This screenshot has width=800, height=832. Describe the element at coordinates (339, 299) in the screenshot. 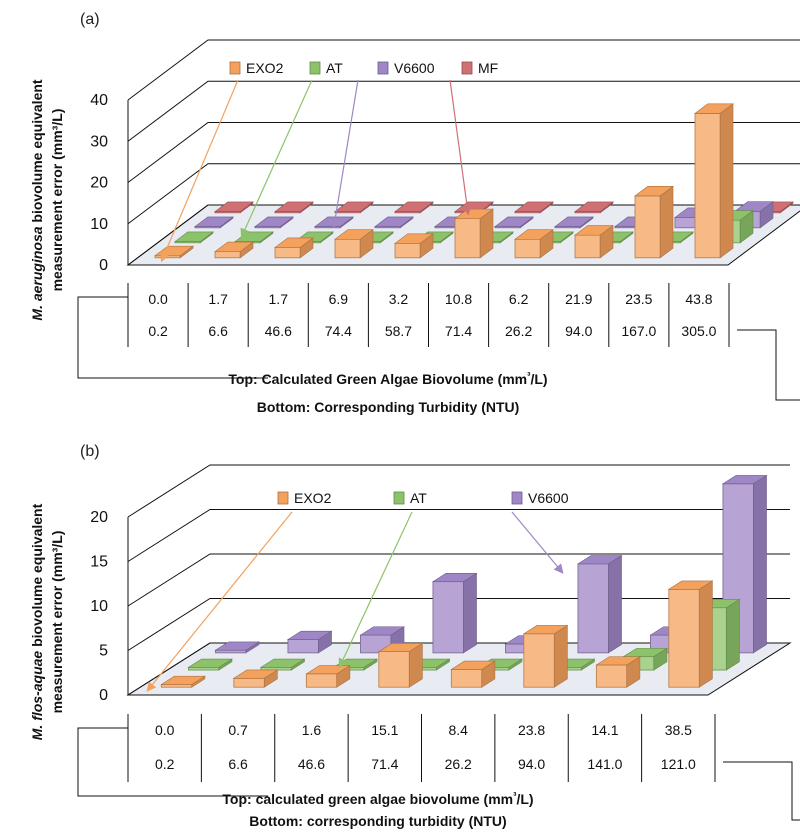

I see `table-cell-top: 6.9` at that location.